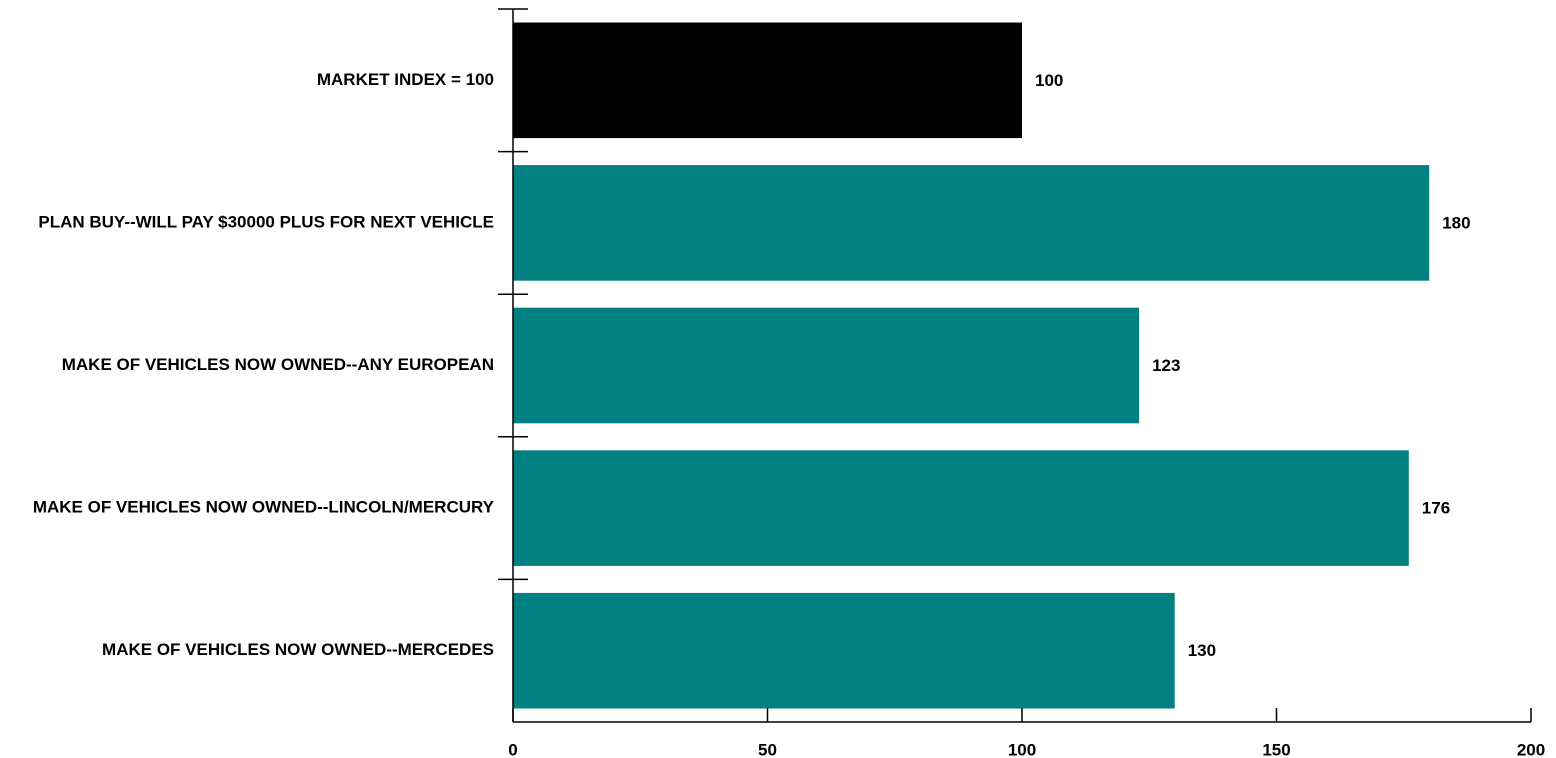 The width and height of the screenshot is (1556, 758). Describe the element at coordinates (1202, 650) in the screenshot. I see `data-label-4: 130` at that location.